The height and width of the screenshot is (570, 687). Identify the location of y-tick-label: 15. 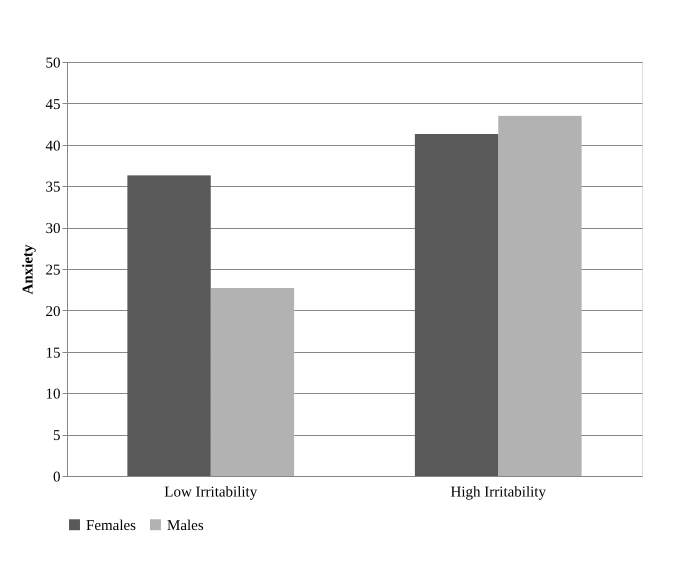
(53, 353).